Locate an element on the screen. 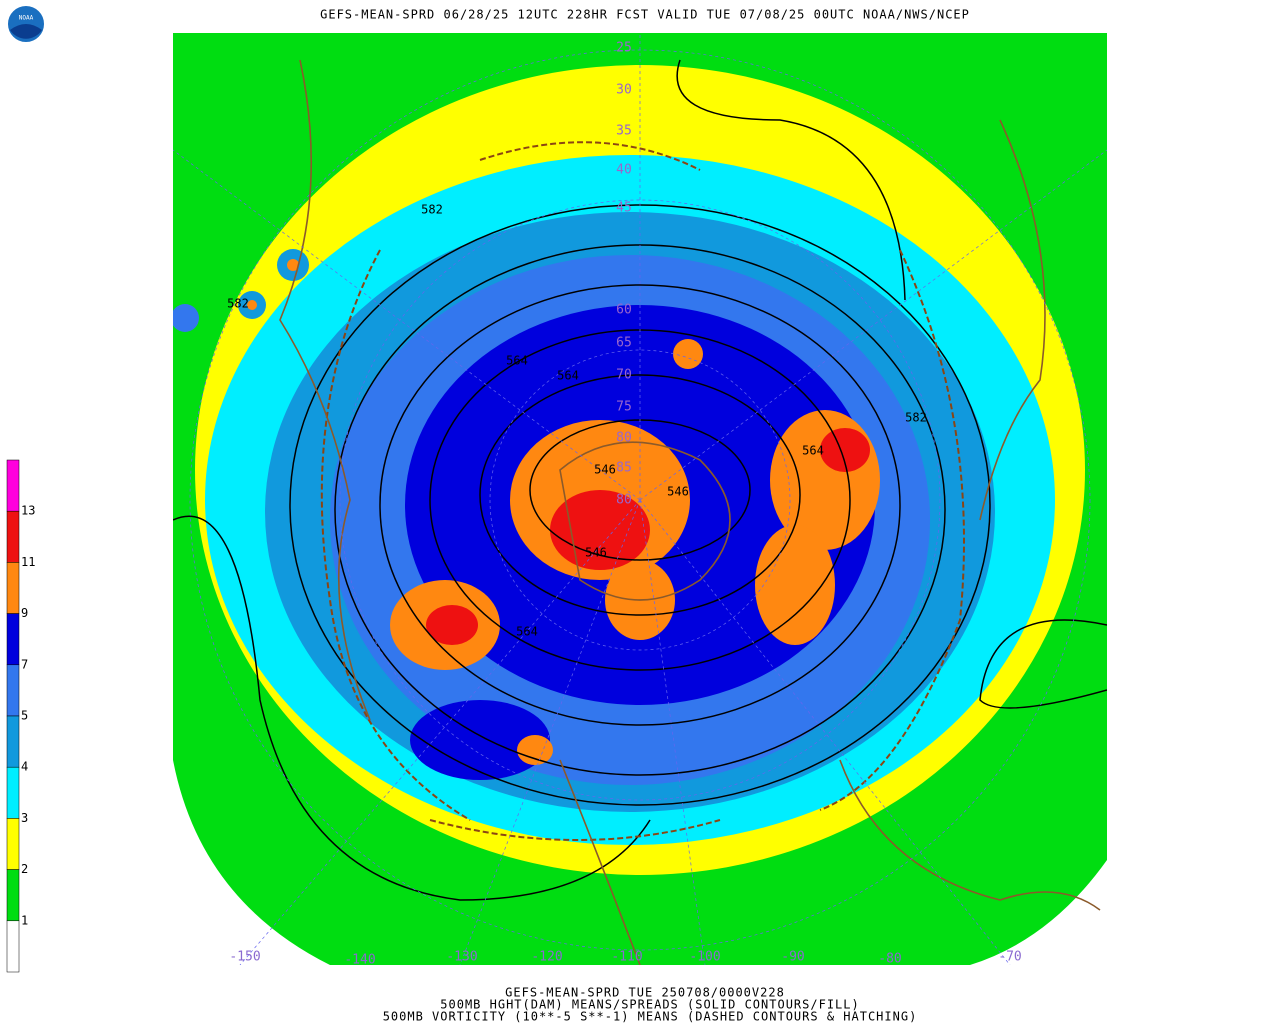 This screenshot has height=1024, width=1280. legend-label: 5 is located at coordinates (24, 716).